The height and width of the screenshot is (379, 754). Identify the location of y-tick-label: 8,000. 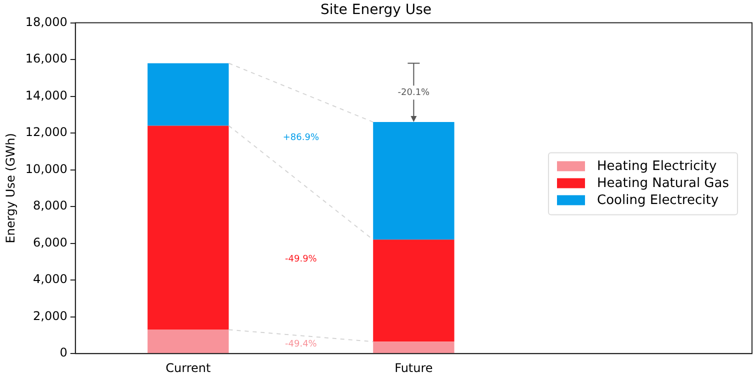
(50, 205).